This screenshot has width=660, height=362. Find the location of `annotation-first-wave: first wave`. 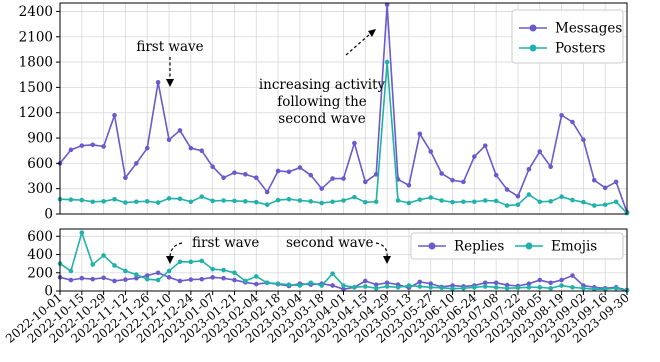

annotation-first-wave: first wave is located at coordinates (169, 47).